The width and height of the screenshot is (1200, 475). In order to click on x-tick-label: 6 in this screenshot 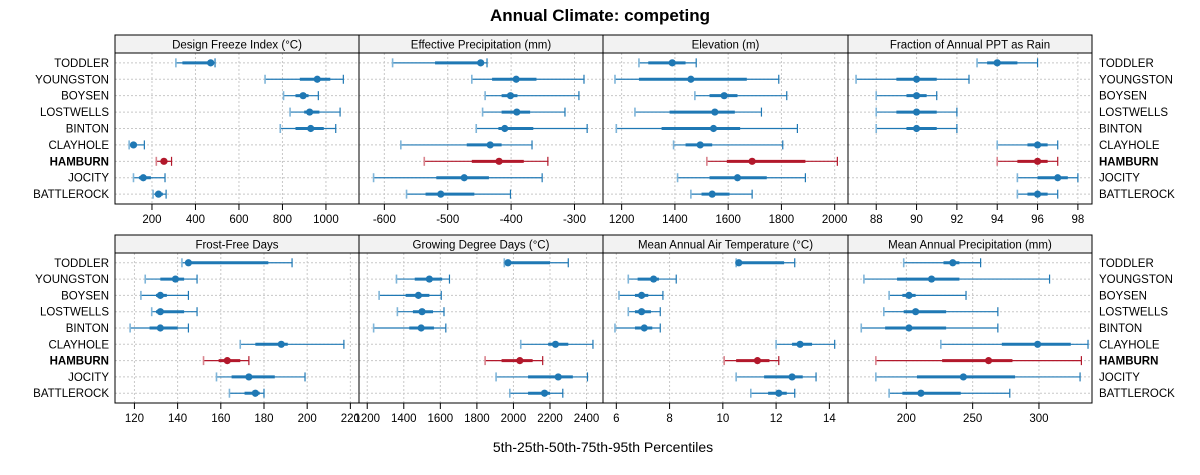, I will do `click(616, 419)`.